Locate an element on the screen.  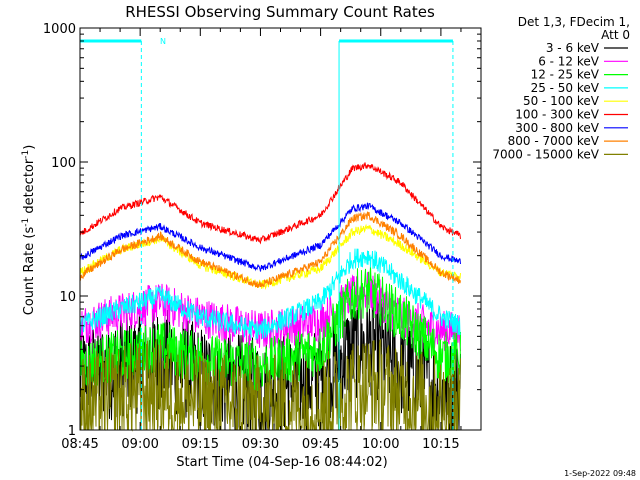
legend-label: 12 - 25 keV is located at coordinates (565, 75).